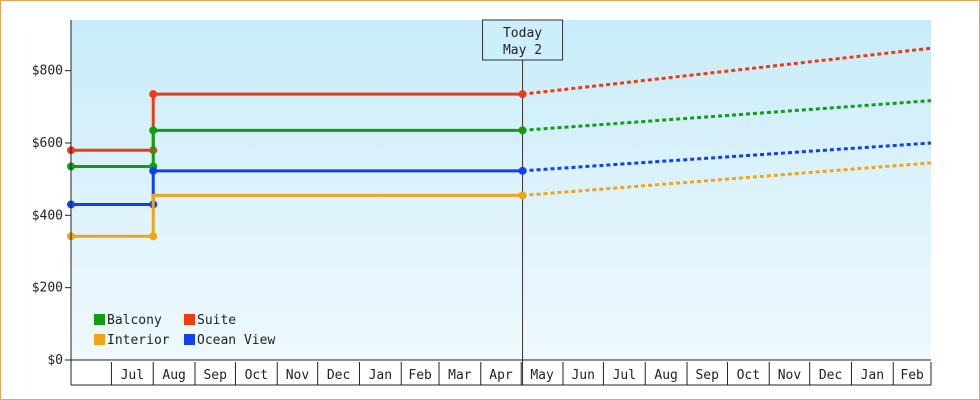  What do you see at coordinates (727, 157) in the screenshot?
I see `series-forecast-ocean-view` at bounding box center [727, 157].